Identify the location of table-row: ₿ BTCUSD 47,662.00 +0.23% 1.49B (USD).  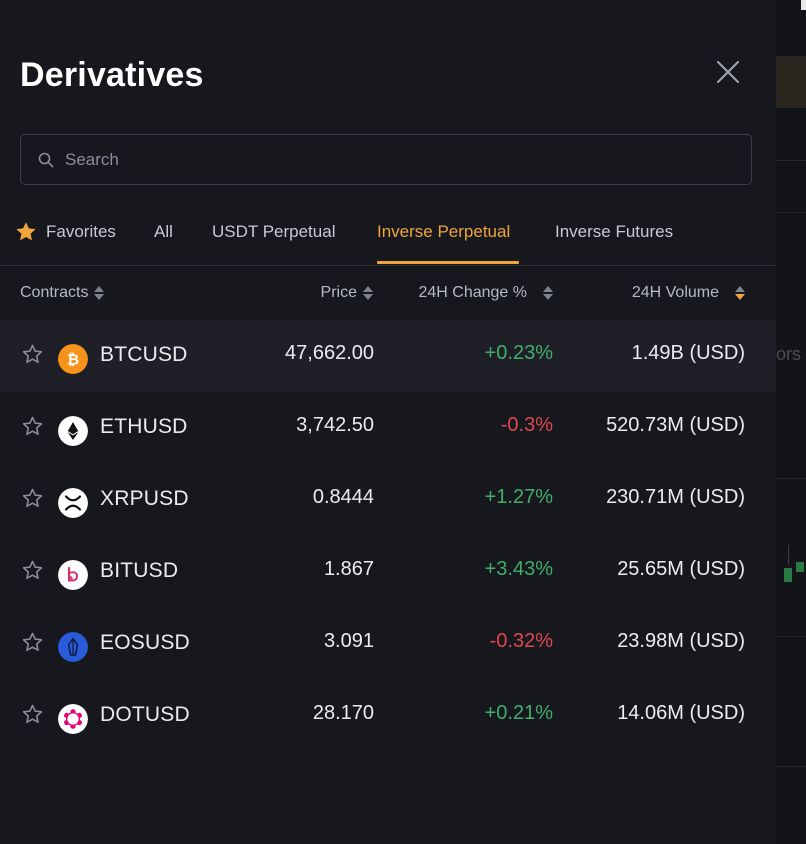
(388, 356).